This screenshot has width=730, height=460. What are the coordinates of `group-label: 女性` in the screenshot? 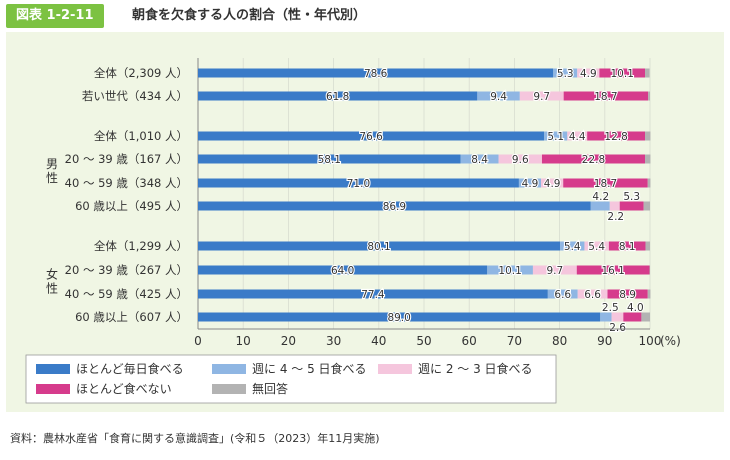 It's located at (52, 281).